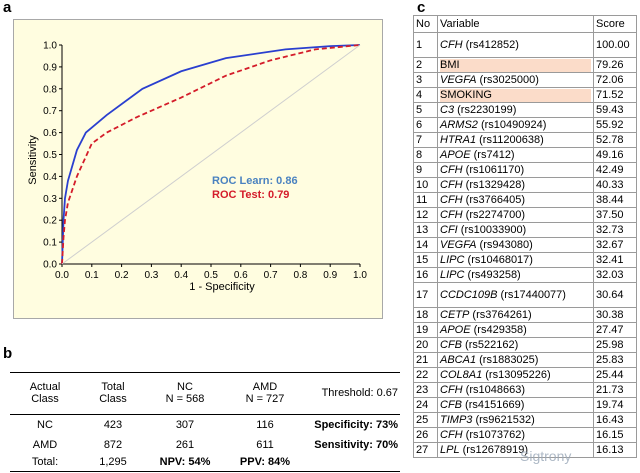  Describe the element at coordinates (421, 8) in the screenshot. I see `panel-label-c: c` at that location.